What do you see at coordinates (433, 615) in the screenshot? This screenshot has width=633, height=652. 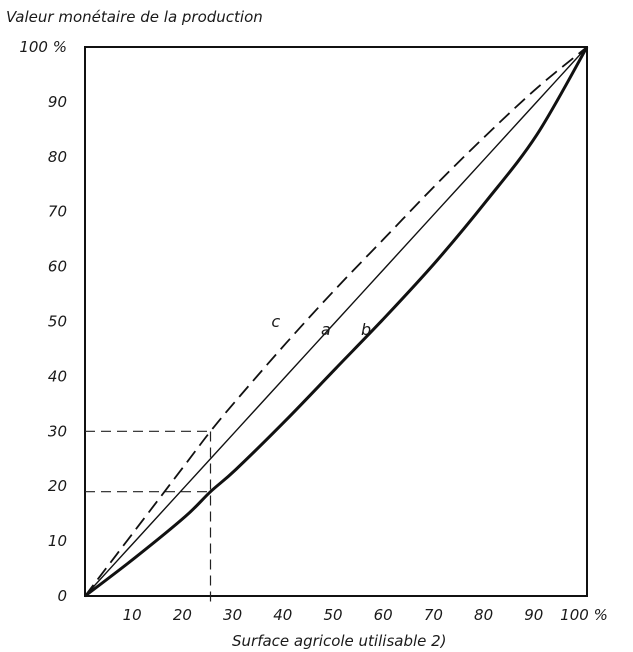 I see `x-tick-label: 70` at bounding box center [433, 615].